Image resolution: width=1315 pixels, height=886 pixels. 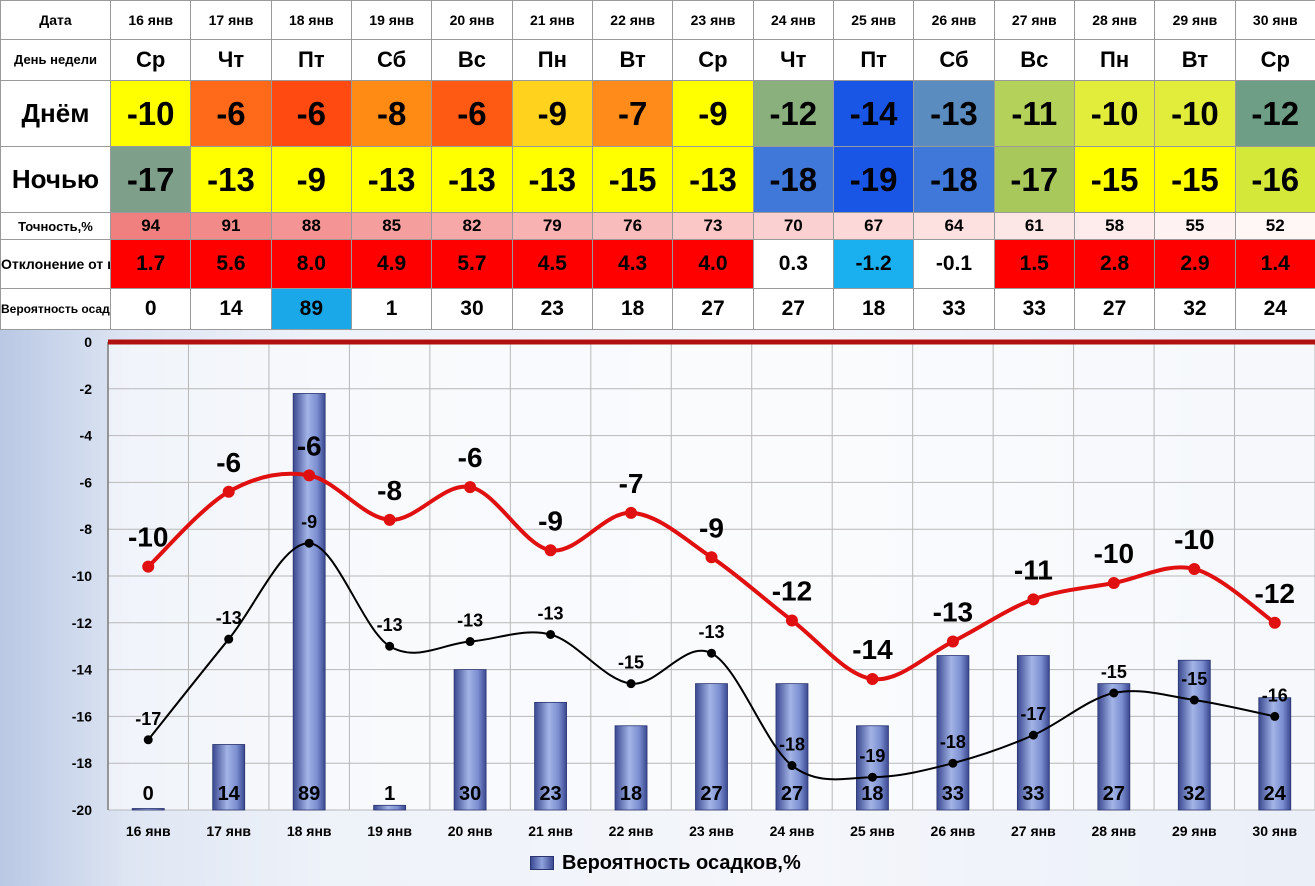 What do you see at coordinates (632, 60) in the screenshot?
I see `weekday-cell: Вт` at bounding box center [632, 60].